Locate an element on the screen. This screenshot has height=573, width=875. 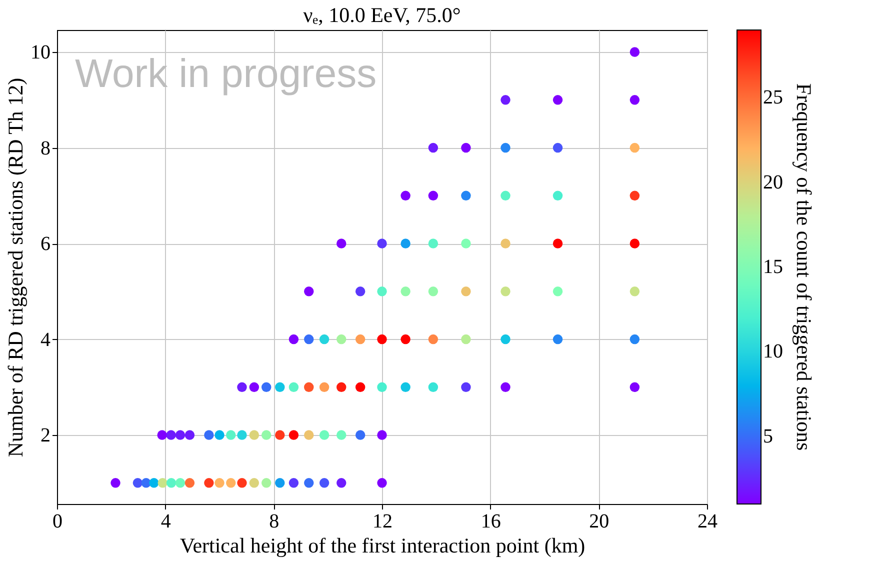
annotation: Work in progress is located at coordinates (226, 74).